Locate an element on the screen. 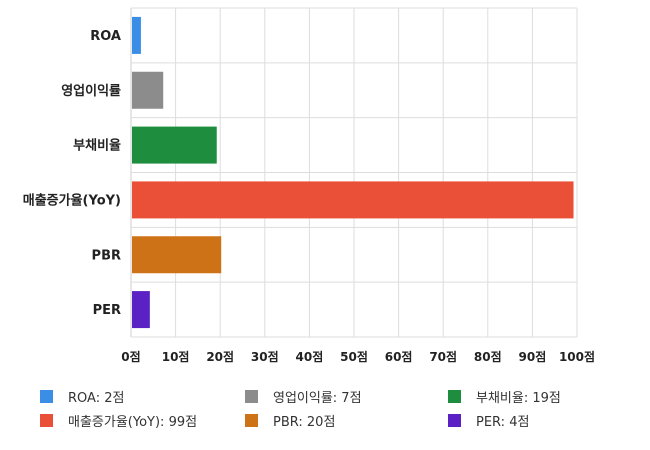 The image size is (650, 450). category-label: 부채비율 is located at coordinates (97, 146).